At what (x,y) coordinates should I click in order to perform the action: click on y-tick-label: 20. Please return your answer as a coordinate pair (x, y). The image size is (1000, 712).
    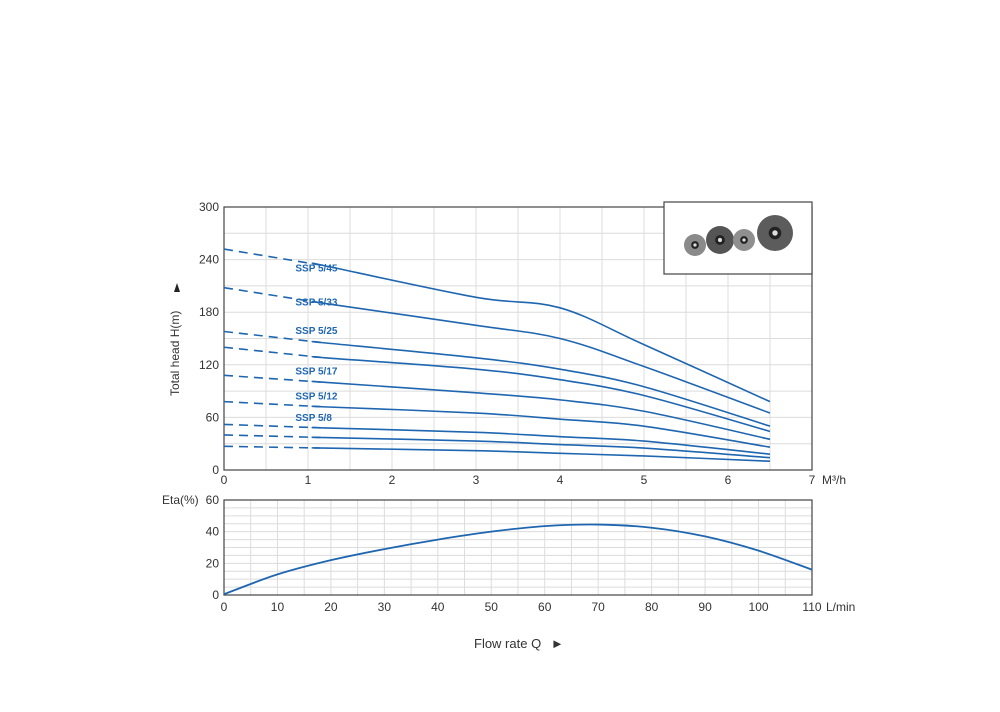
    Looking at the image, I should click on (213, 563).